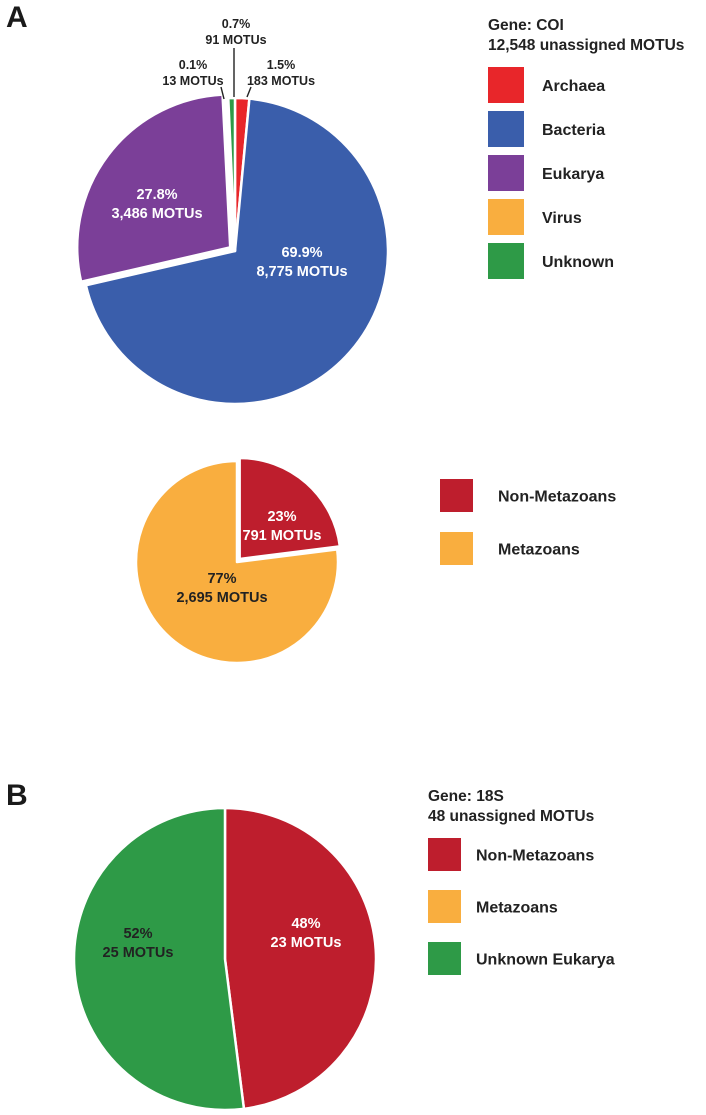 The height and width of the screenshot is (1115, 706). I want to click on legend-swatch-virus, so click(506, 217).